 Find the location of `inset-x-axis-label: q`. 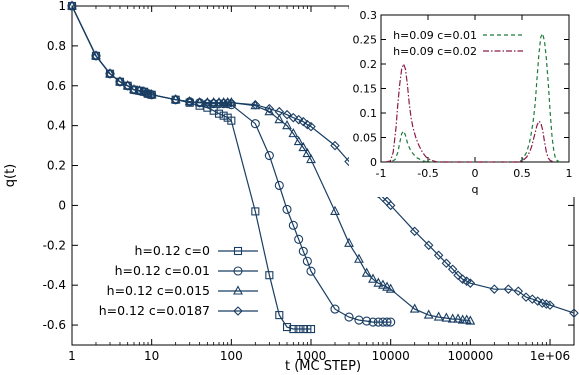

inset-x-axis-label: q is located at coordinates (475, 189).